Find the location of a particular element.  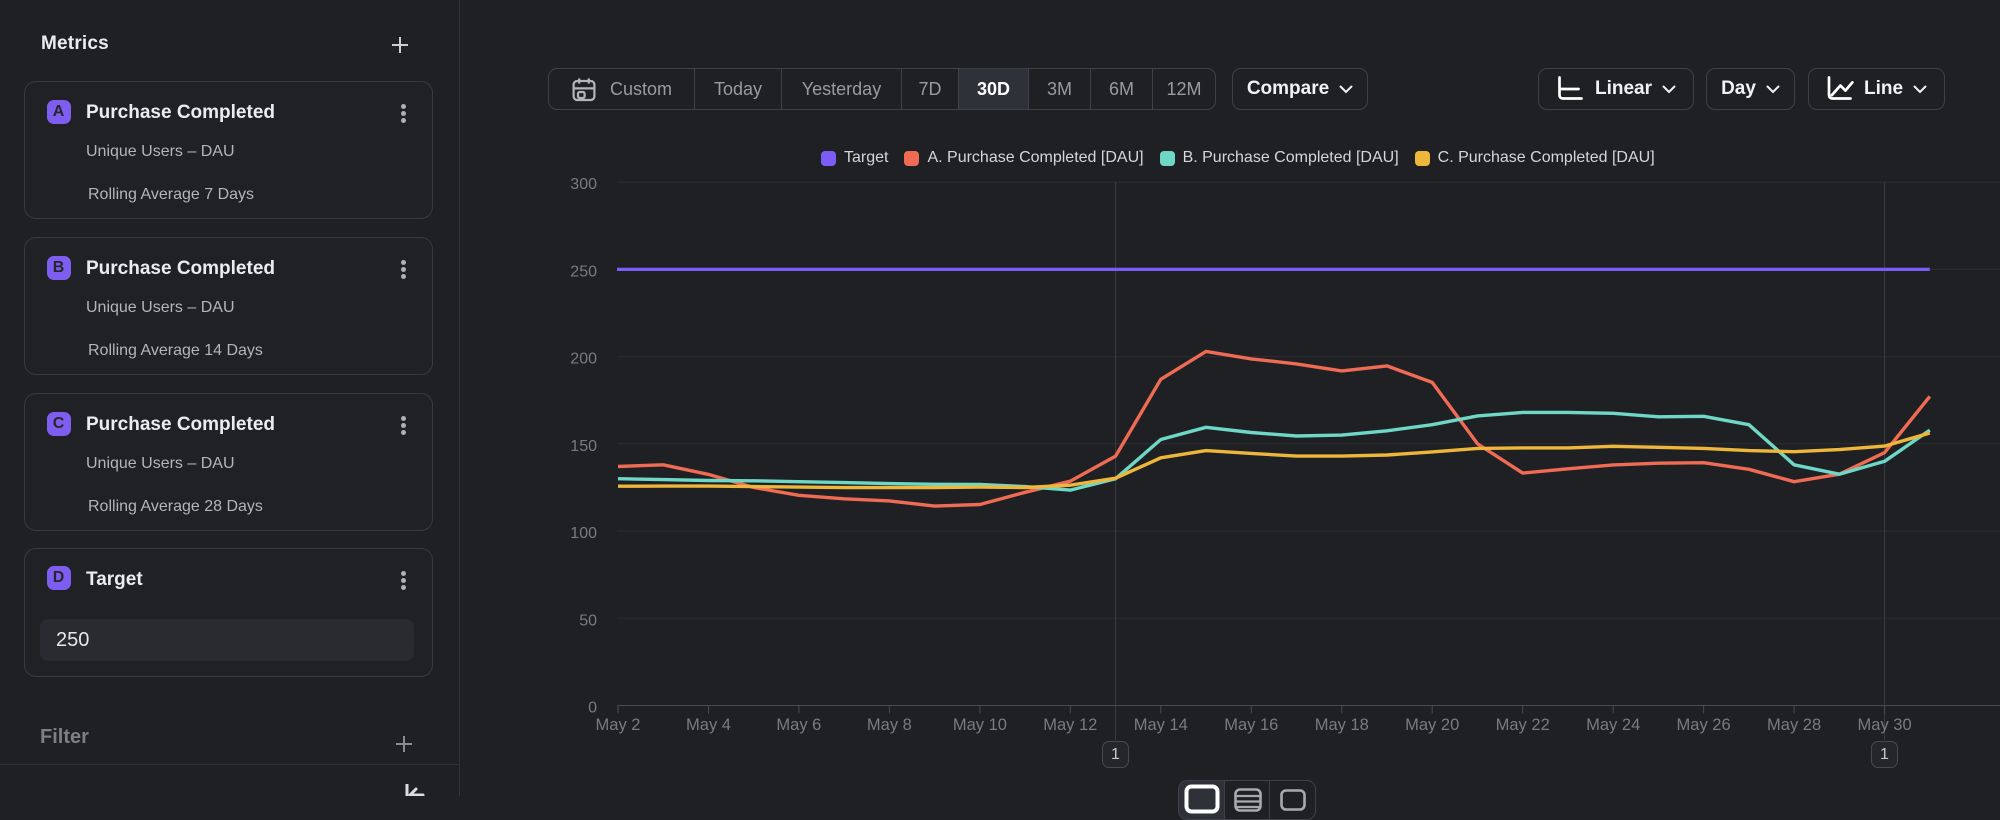

svg-text: 100 is located at coordinates (583, 533).